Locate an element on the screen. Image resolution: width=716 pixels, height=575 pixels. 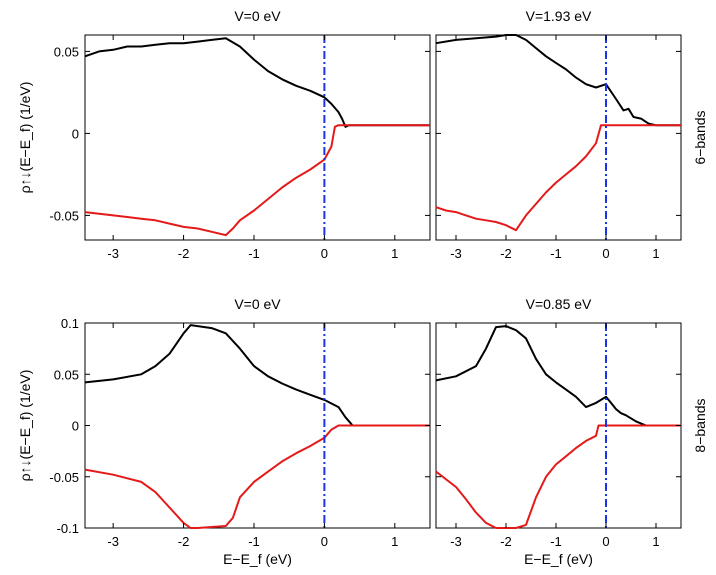
row-label: 6−bands is located at coordinates (700, 137).